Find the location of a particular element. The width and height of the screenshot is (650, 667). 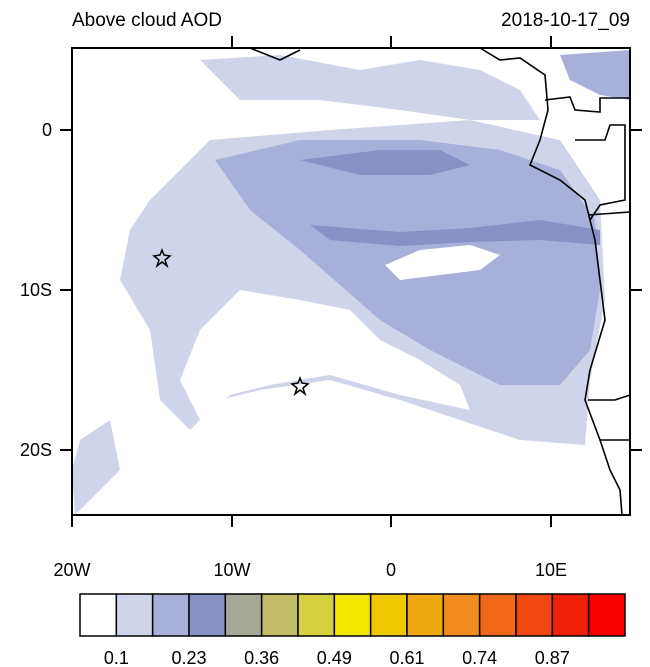

y-tick-label: 10S is located at coordinates (36, 290).